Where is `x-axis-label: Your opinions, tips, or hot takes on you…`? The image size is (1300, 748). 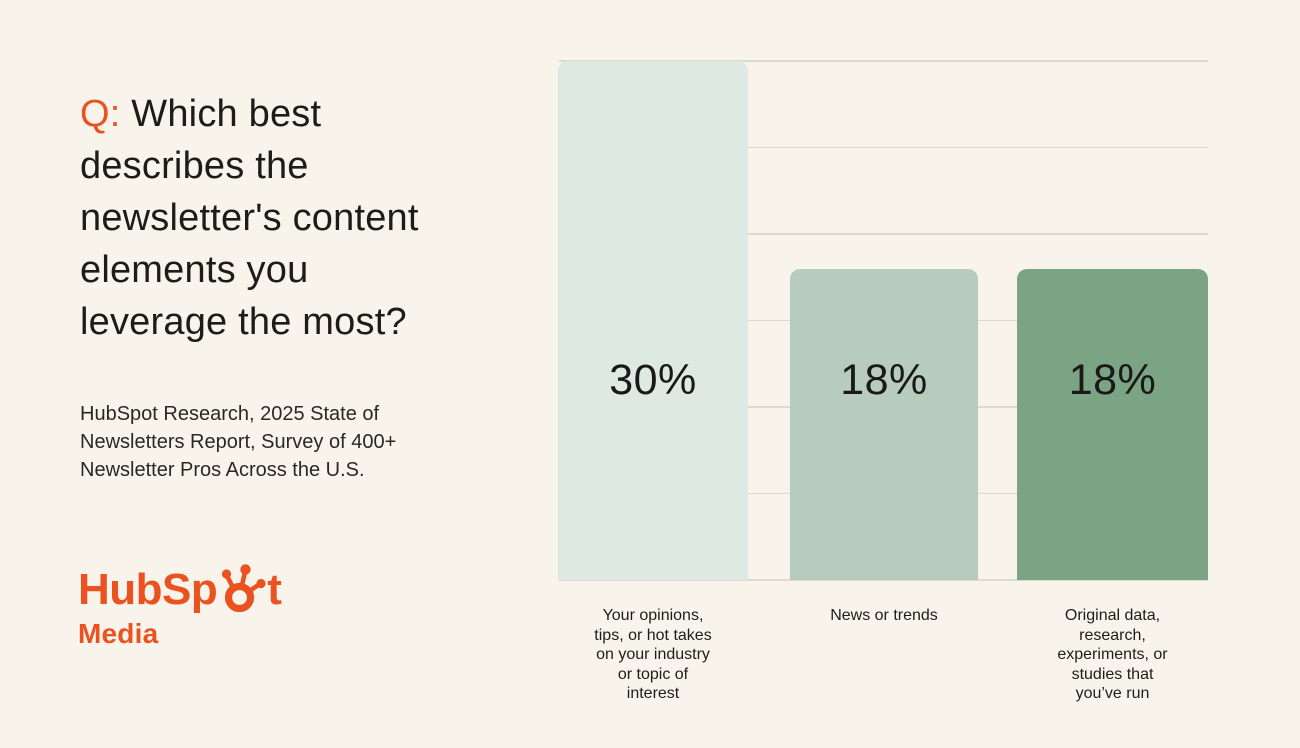 x-axis-label: Your opinions, tips, or hot takes on you… is located at coordinates (653, 654).